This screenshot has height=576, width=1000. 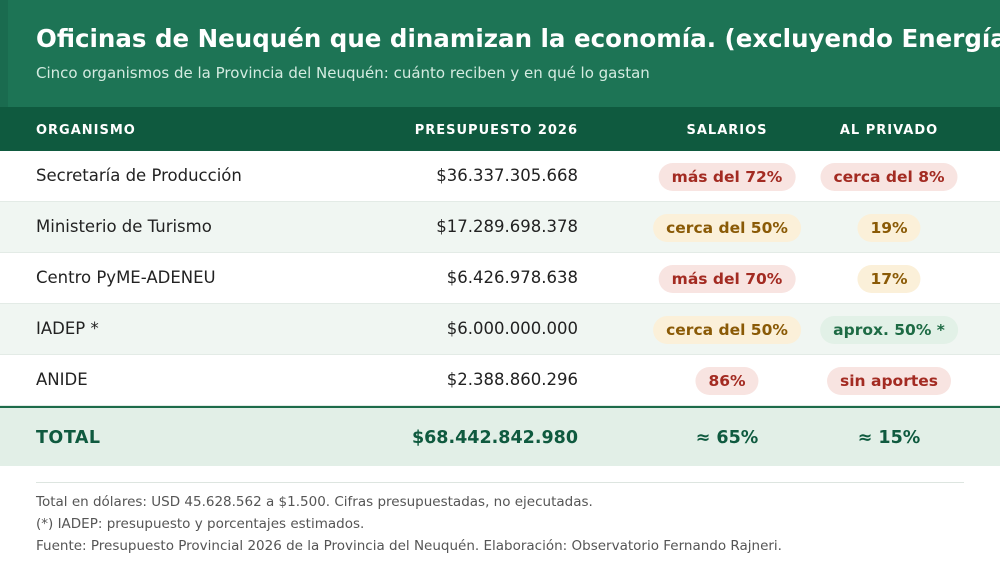 What do you see at coordinates (727, 130) in the screenshot?
I see `column-header-salarios: SALARIOS` at bounding box center [727, 130].